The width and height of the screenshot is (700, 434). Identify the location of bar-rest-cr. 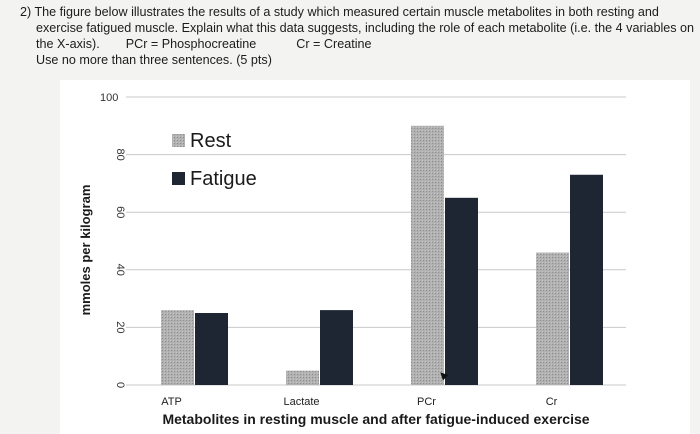
(552, 318).